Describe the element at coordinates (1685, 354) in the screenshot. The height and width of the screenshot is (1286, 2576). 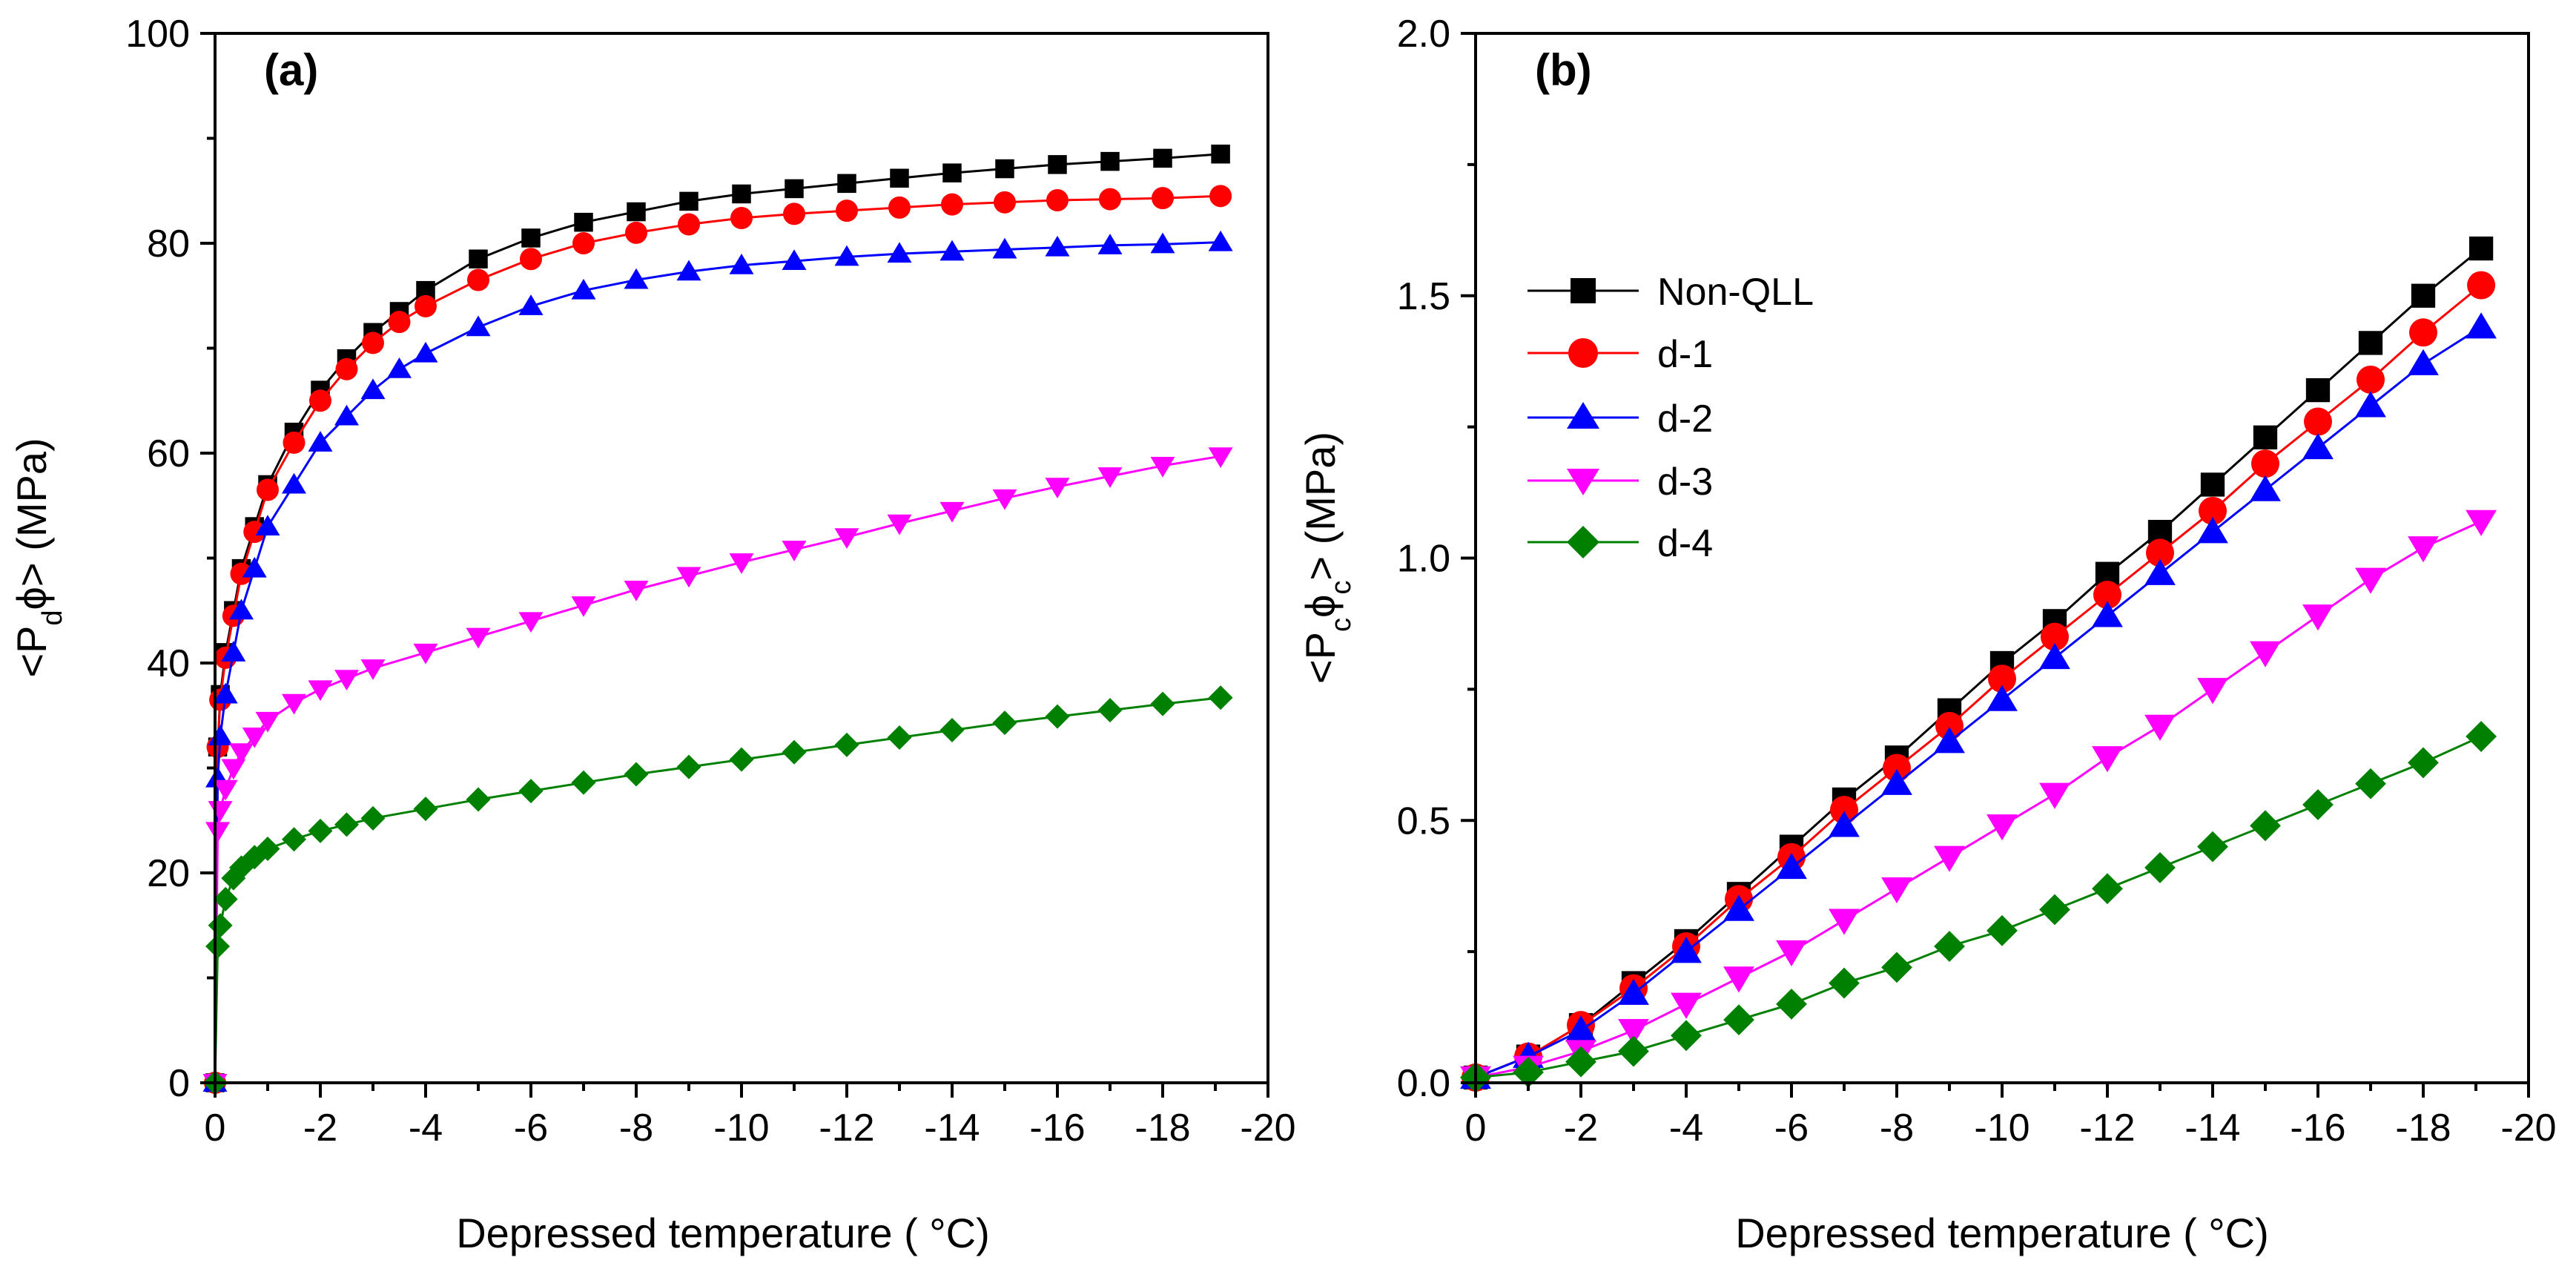
I see `legend-text-d-1: d-1` at that location.